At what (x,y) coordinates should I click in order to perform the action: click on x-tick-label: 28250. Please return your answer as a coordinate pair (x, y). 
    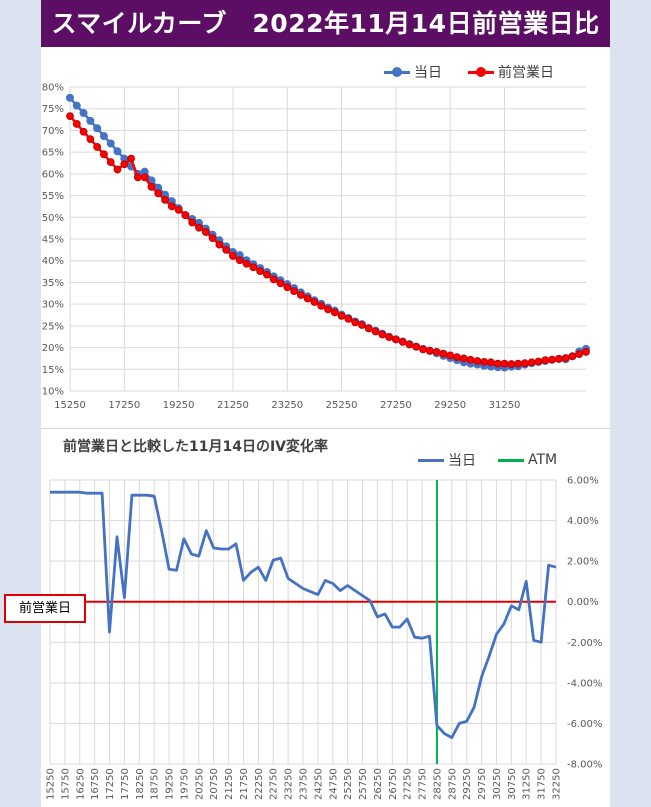
    Looking at the image, I should click on (437, 784).